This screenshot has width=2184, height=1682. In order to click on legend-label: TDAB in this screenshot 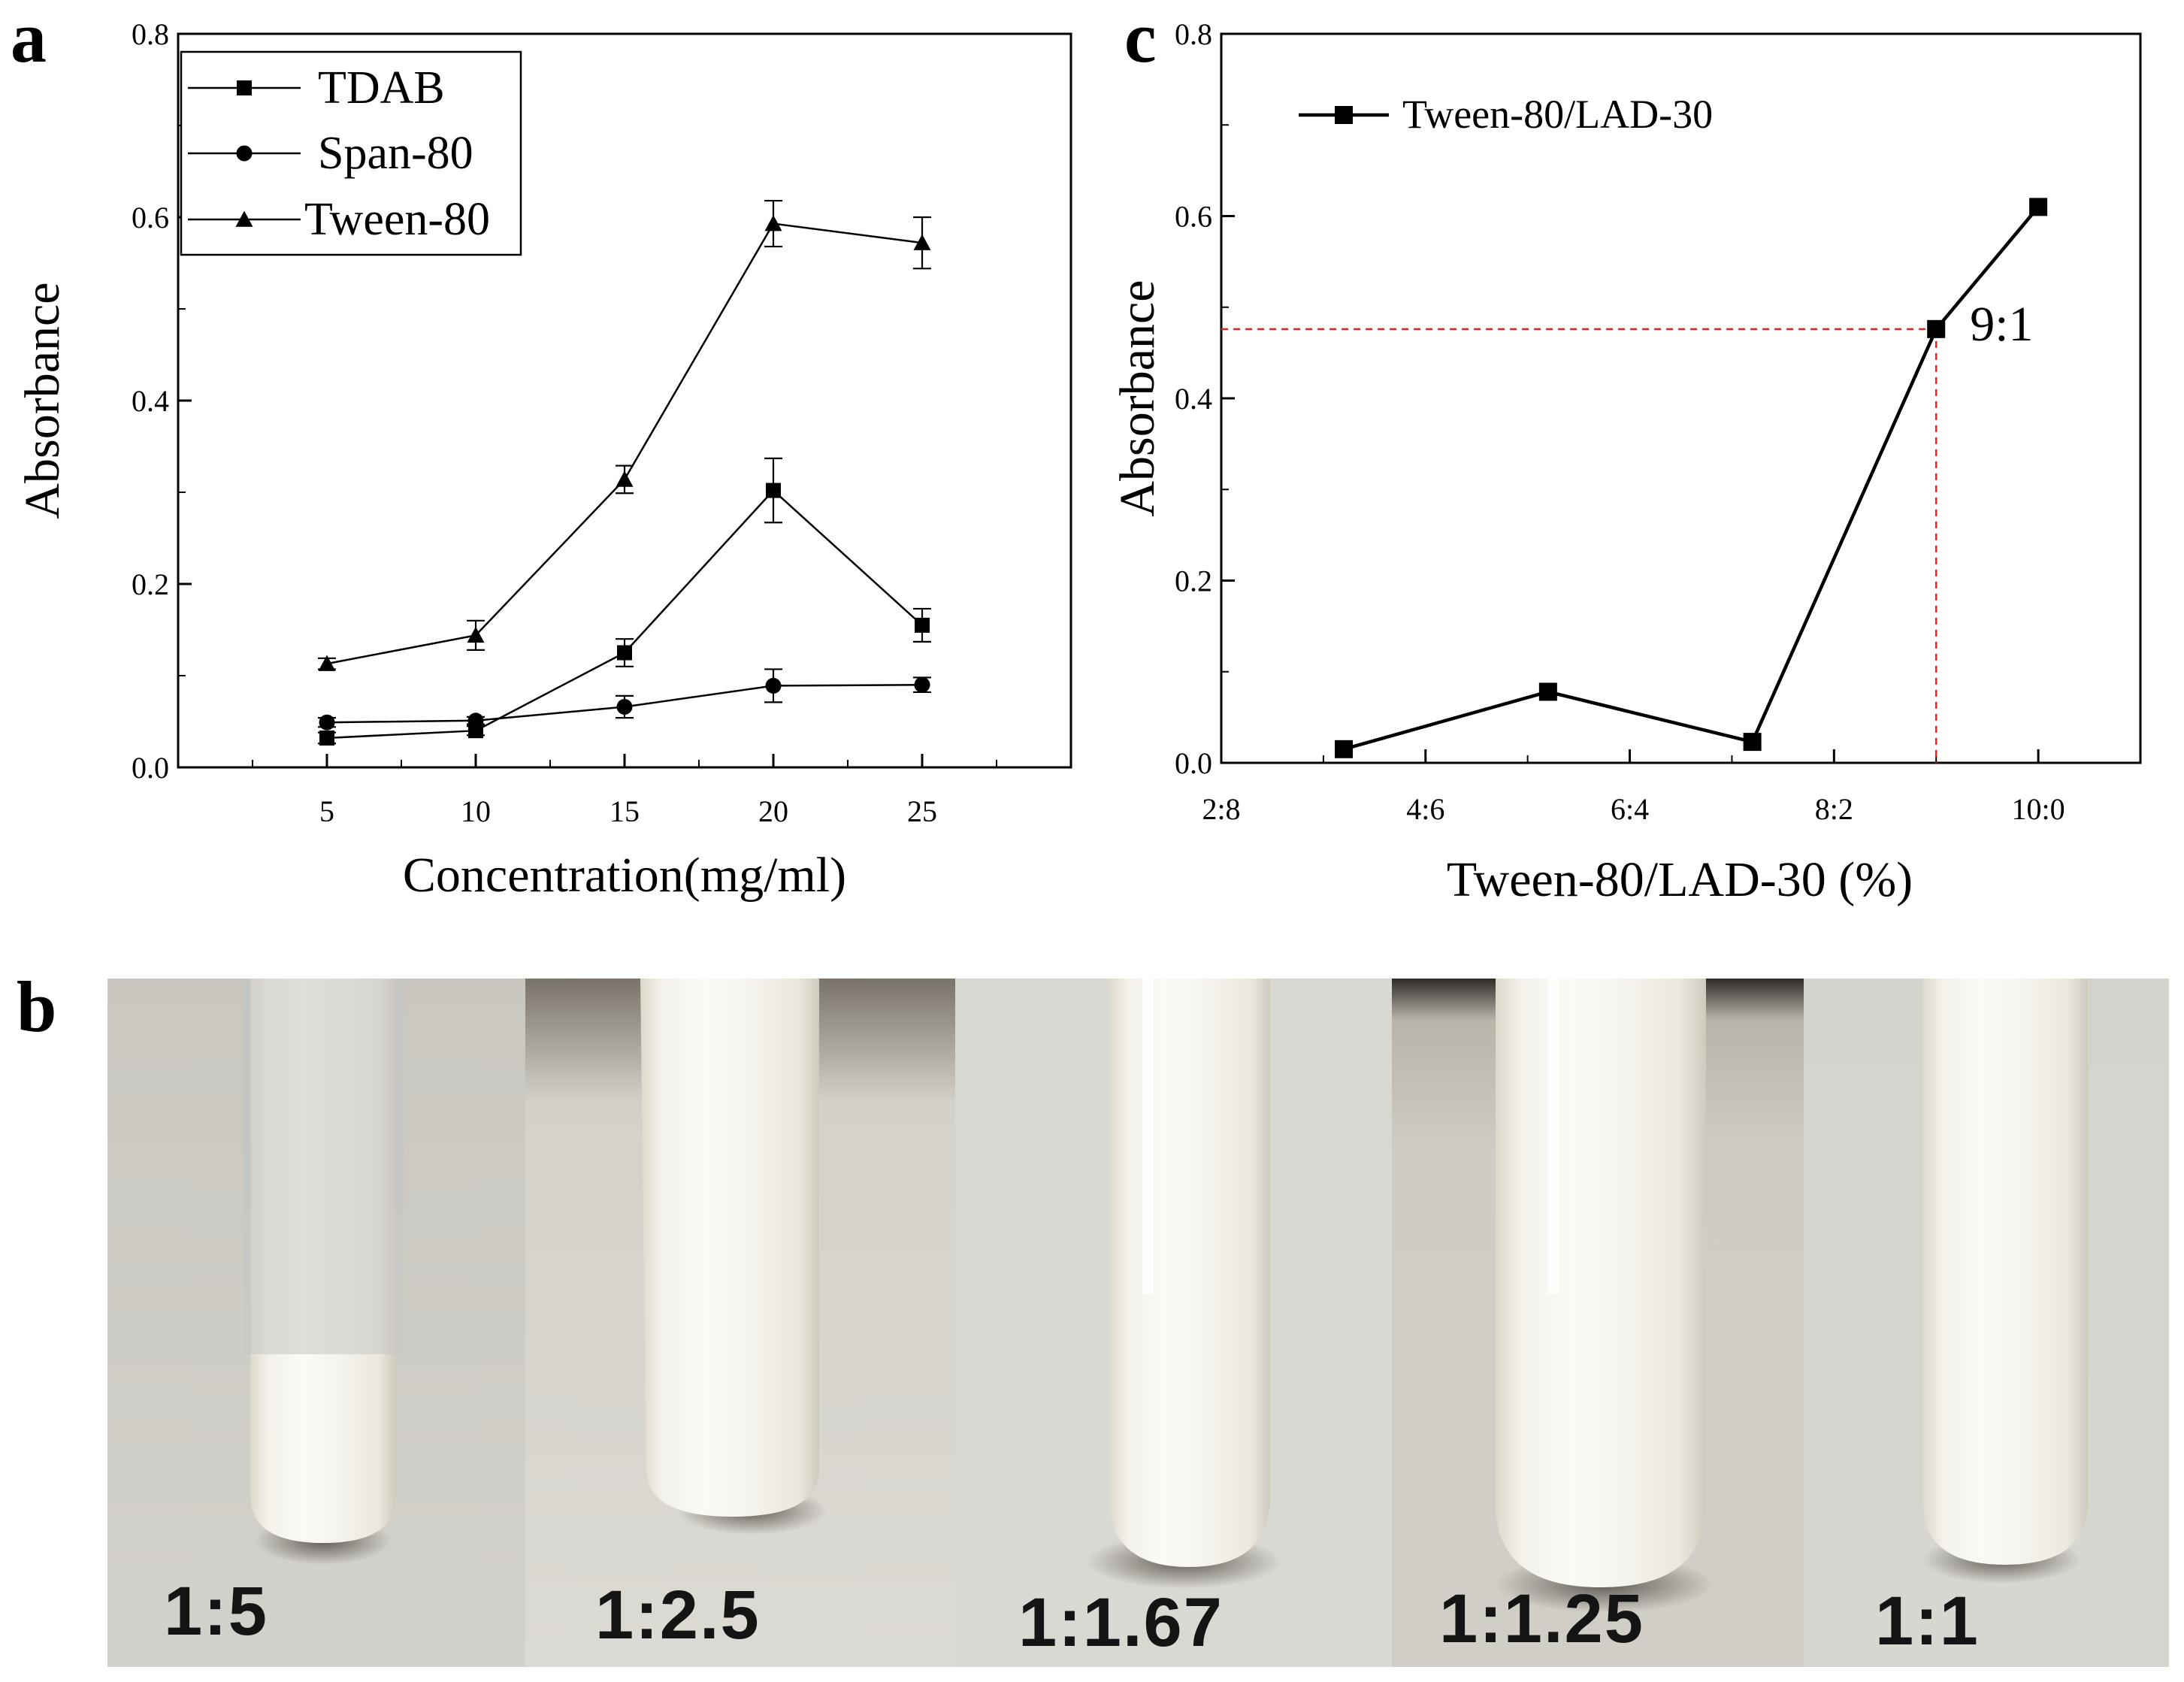, I will do `click(381, 87)`.